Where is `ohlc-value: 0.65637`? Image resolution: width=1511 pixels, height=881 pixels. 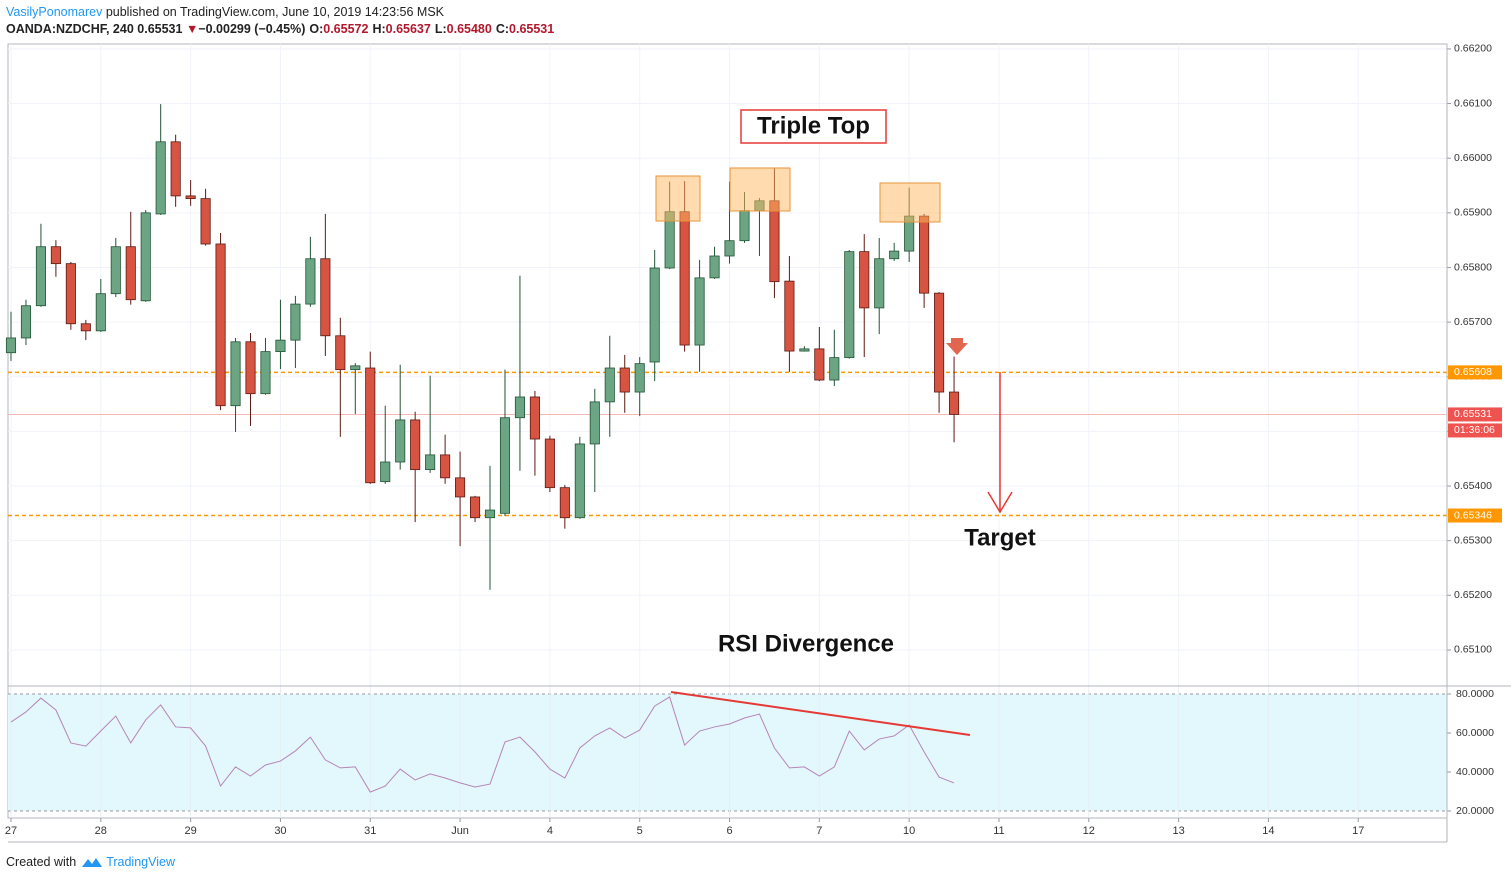 ohlc-value: 0.65637 is located at coordinates (408, 29).